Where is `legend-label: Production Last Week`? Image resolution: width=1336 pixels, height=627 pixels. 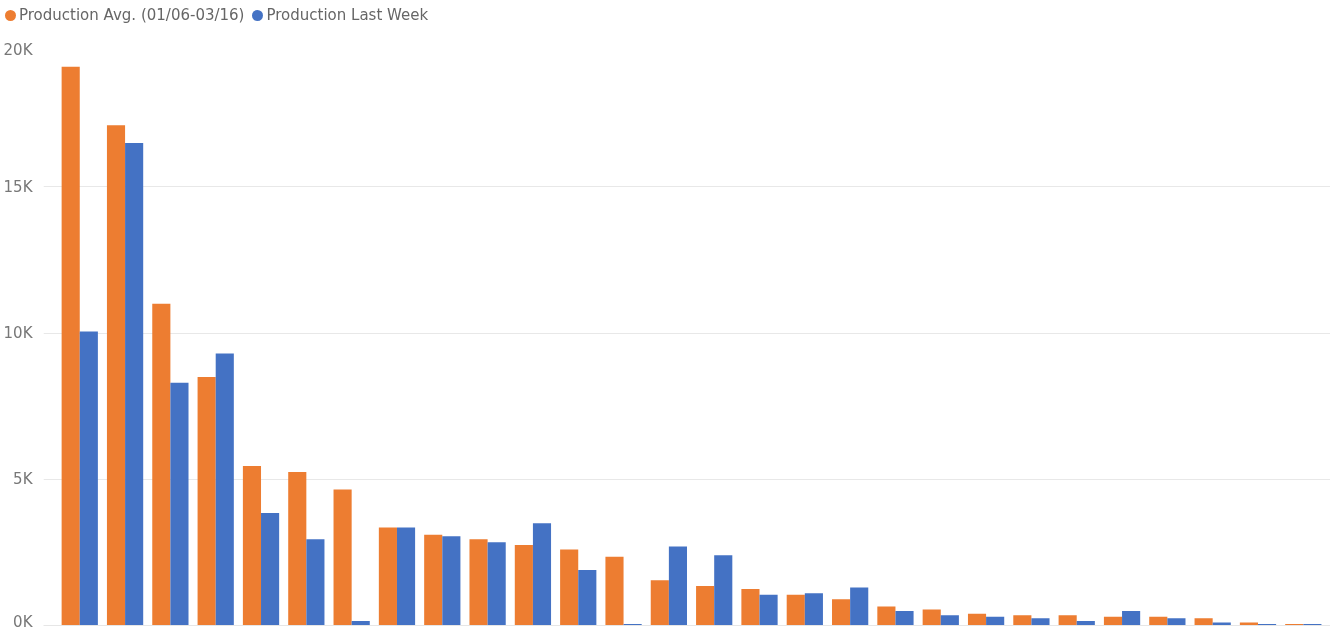 legend-label: Production Last Week is located at coordinates (347, 15).